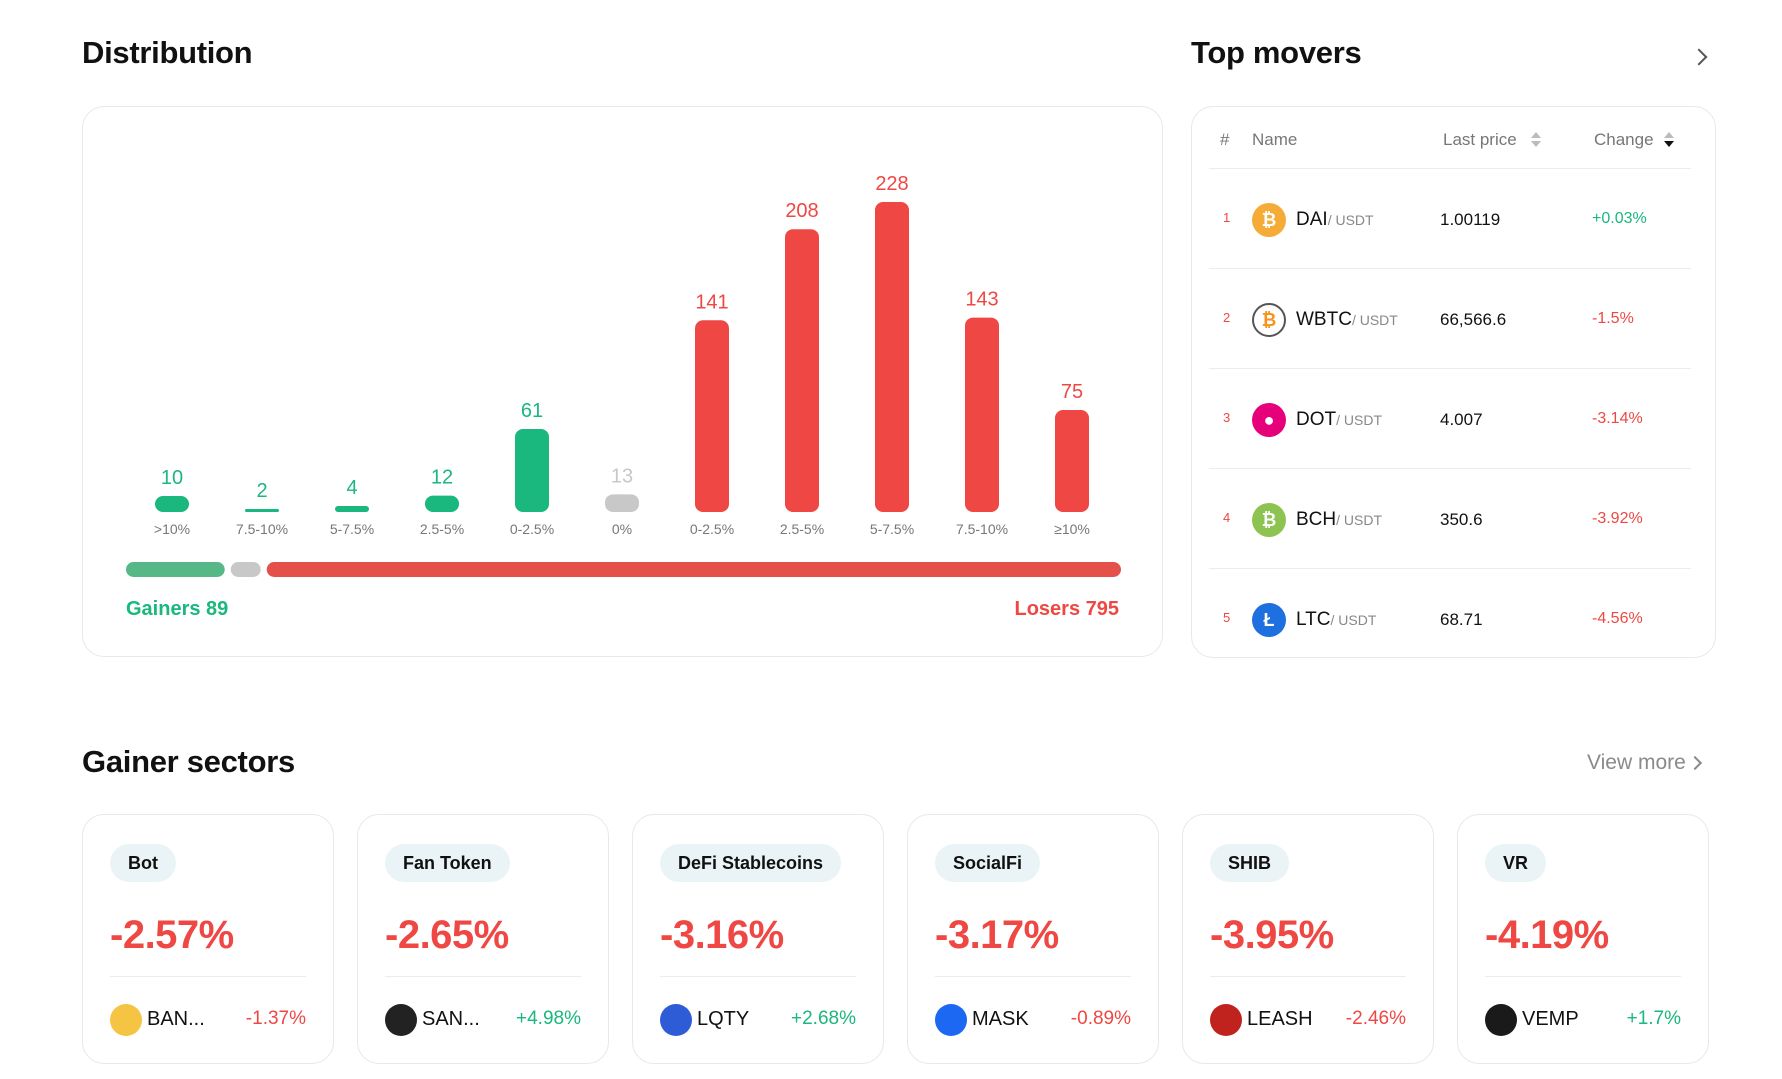 This screenshot has width=1782, height=1079. What do you see at coordinates (1461, 619) in the screenshot?
I see `last-price-cell: 68.71` at bounding box center [1461, 619].